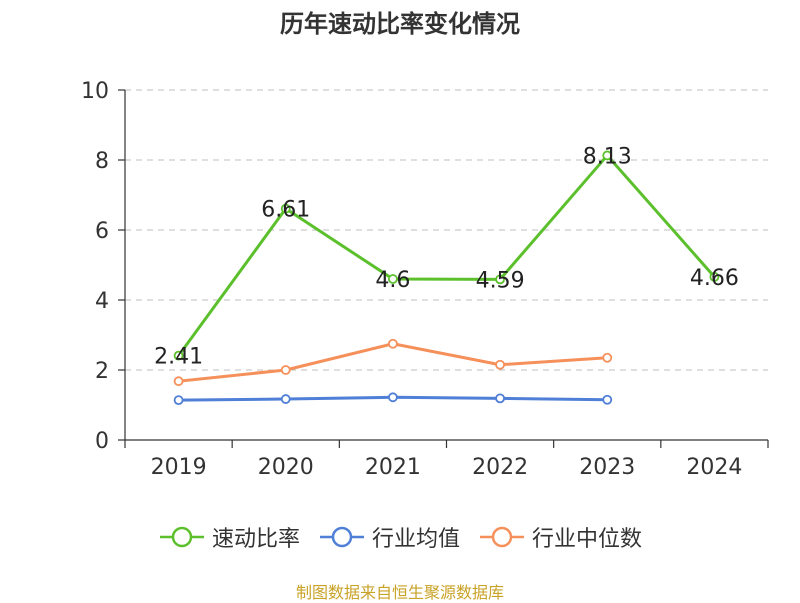 The image size is (800, 603). Describe the element at coordinates (400, 24) in the screenshot. I see `chart-title: 历年速动比率变化情况` at that location.